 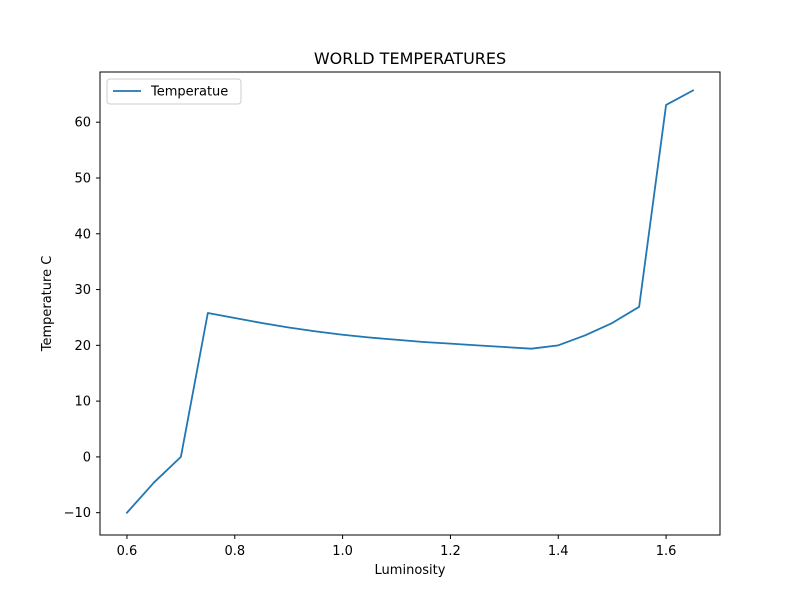 I want to click on legend-box, so click(x=174, y=91).